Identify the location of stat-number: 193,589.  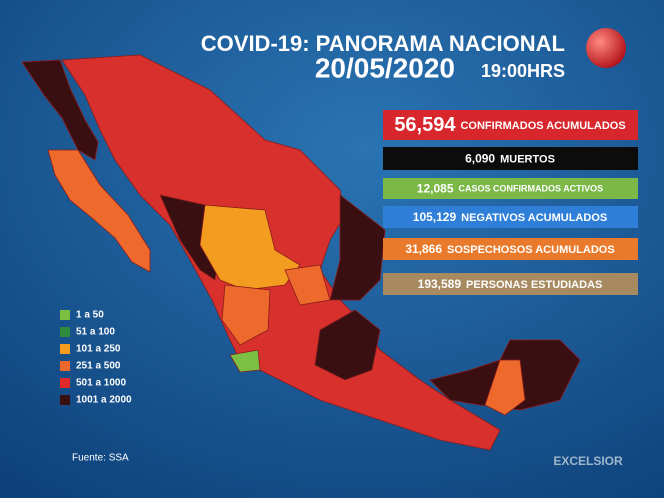
(440, 284).